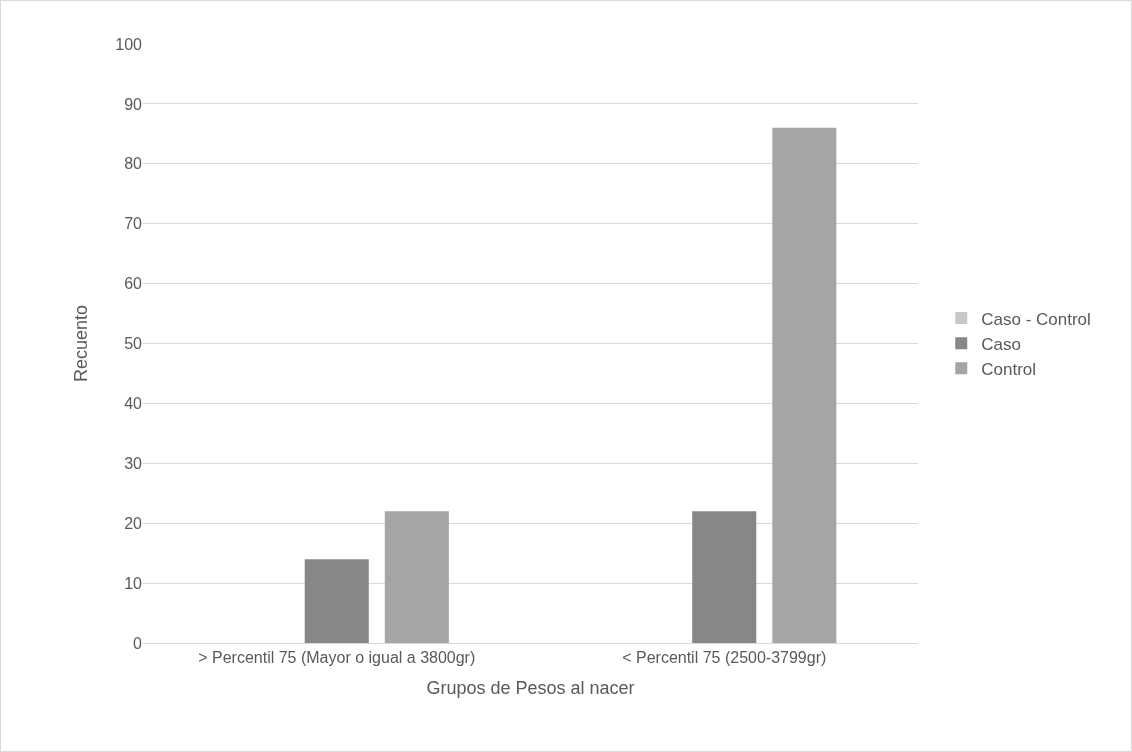  I want to click on y-tick-label: 40, so click(133, 403).